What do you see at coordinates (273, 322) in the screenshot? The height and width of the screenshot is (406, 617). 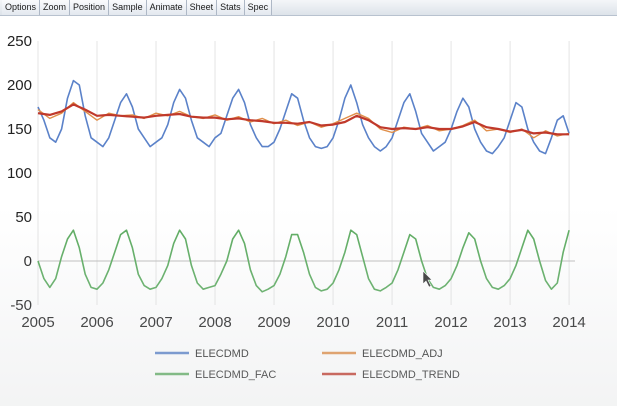 I see `x-tick-label-2009: 2009` at bounding box center [273, 322].